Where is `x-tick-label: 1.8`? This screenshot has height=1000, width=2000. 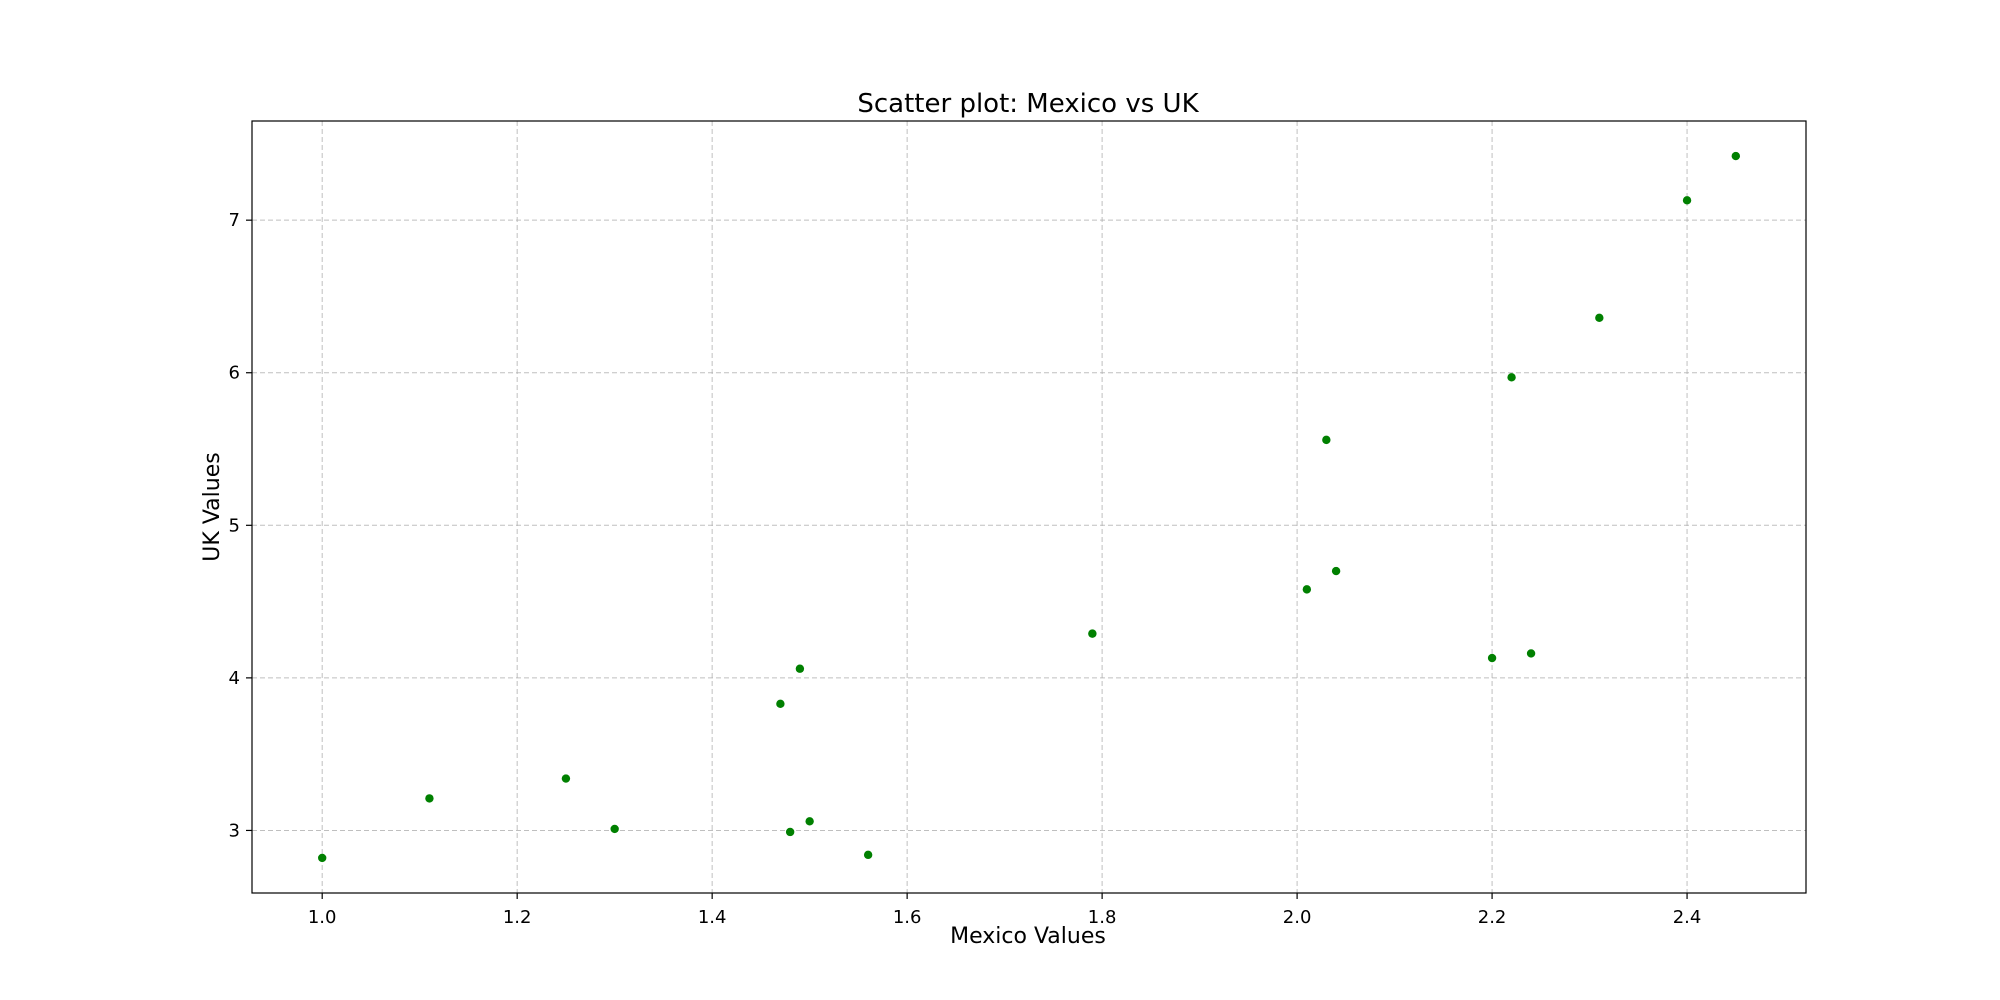 x-tick-label: 1.8 is located at coordinates (1102, 917).